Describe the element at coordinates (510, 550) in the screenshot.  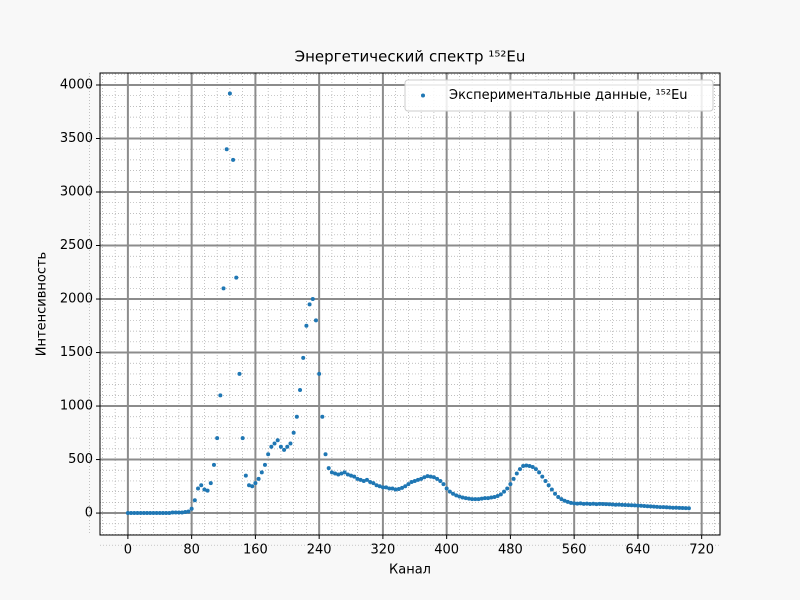
I see `x-tick-label: 480` at that location.